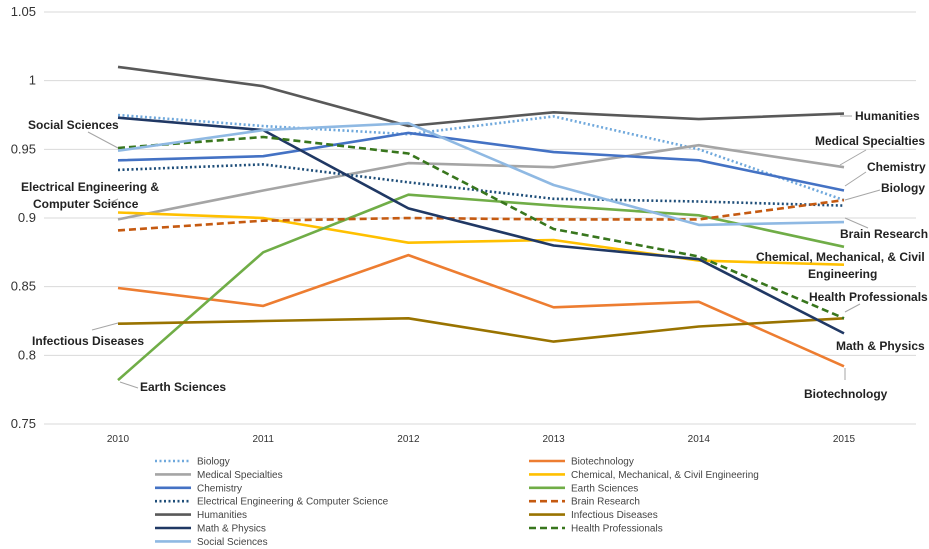  I want to click on annotation-biotechnology: Biotechnology, so click(846, 394).